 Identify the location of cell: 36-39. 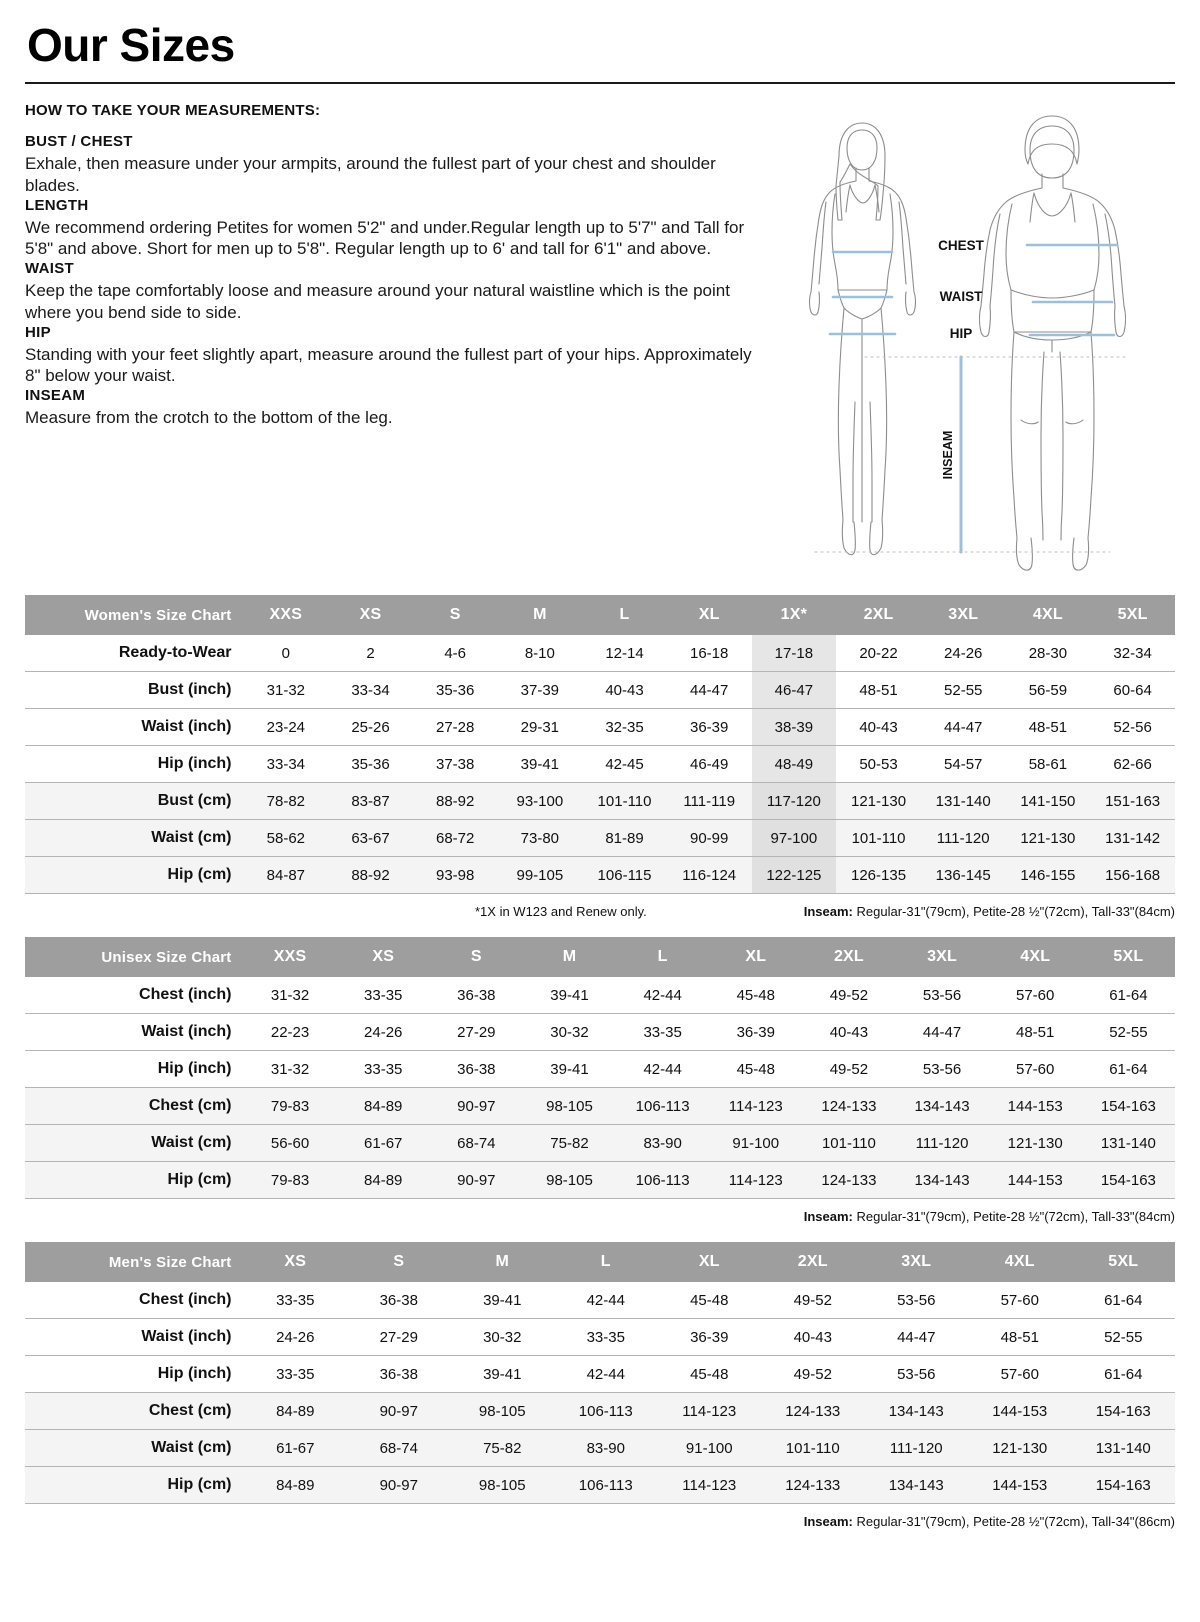
(709, 727).